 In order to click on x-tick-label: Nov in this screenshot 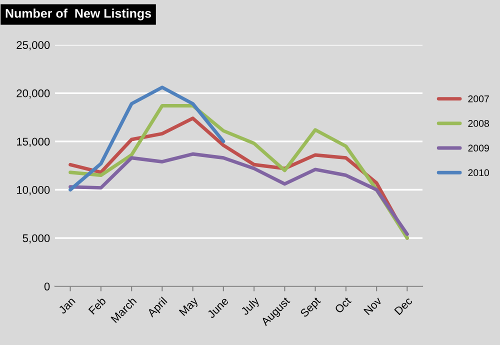, I will do `click(373, 306)`.